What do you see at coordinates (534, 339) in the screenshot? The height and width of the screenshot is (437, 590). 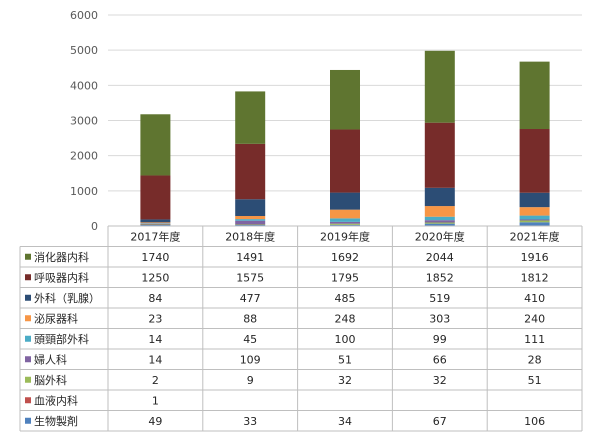 I see `table-value: 111` at bounding box center [534, 339].